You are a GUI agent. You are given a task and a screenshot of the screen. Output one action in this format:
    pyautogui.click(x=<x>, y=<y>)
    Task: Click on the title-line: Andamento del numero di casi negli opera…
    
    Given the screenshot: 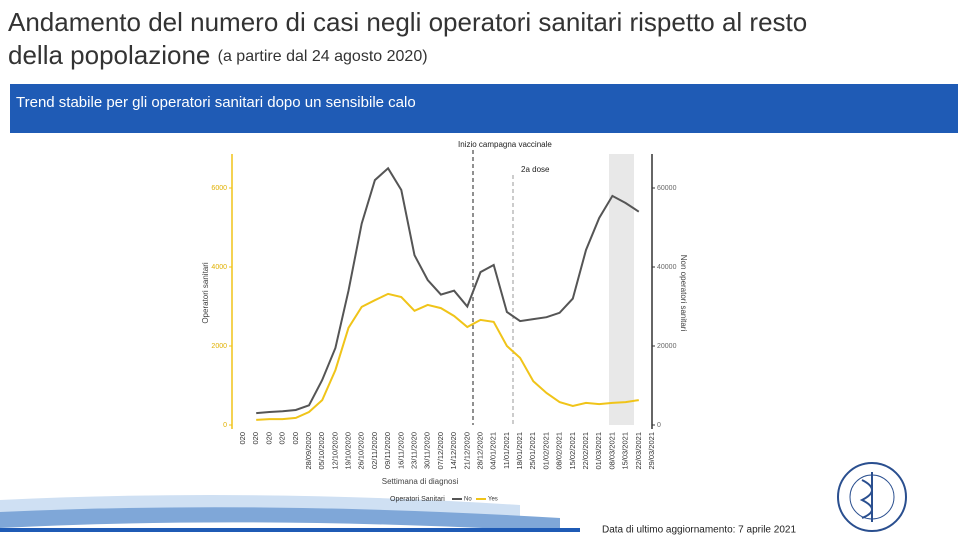 What is the action you would take?
    pyautogui.click(x=407, y=22)
    